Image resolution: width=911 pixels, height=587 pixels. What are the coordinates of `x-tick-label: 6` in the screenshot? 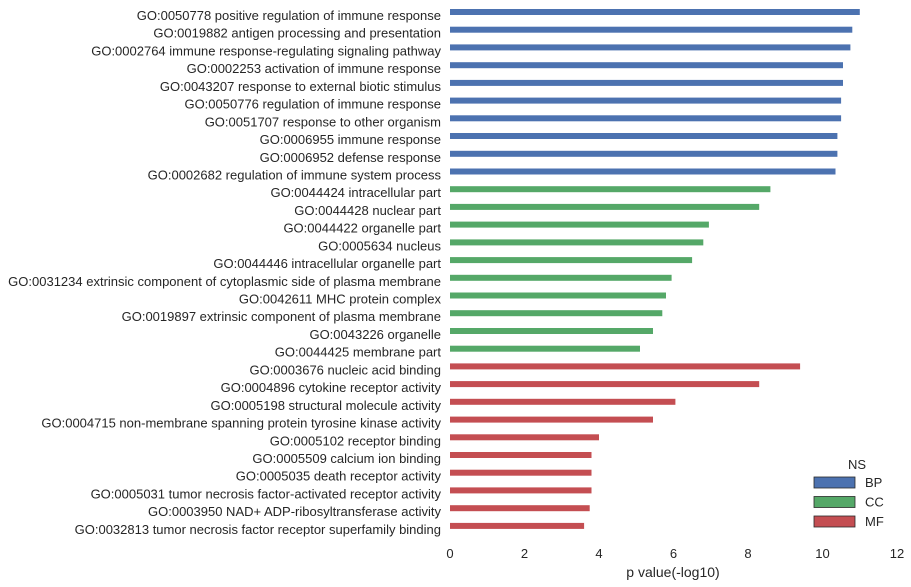 It's located at (673, 553).